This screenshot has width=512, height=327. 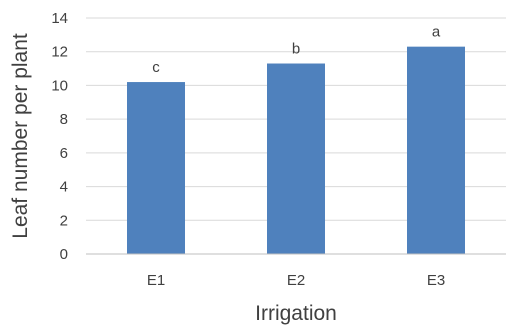 What do you see at coordinates (64, 254) in the screenshot?
I see `y-tick-label: 0` at bounding box center [64, 254].